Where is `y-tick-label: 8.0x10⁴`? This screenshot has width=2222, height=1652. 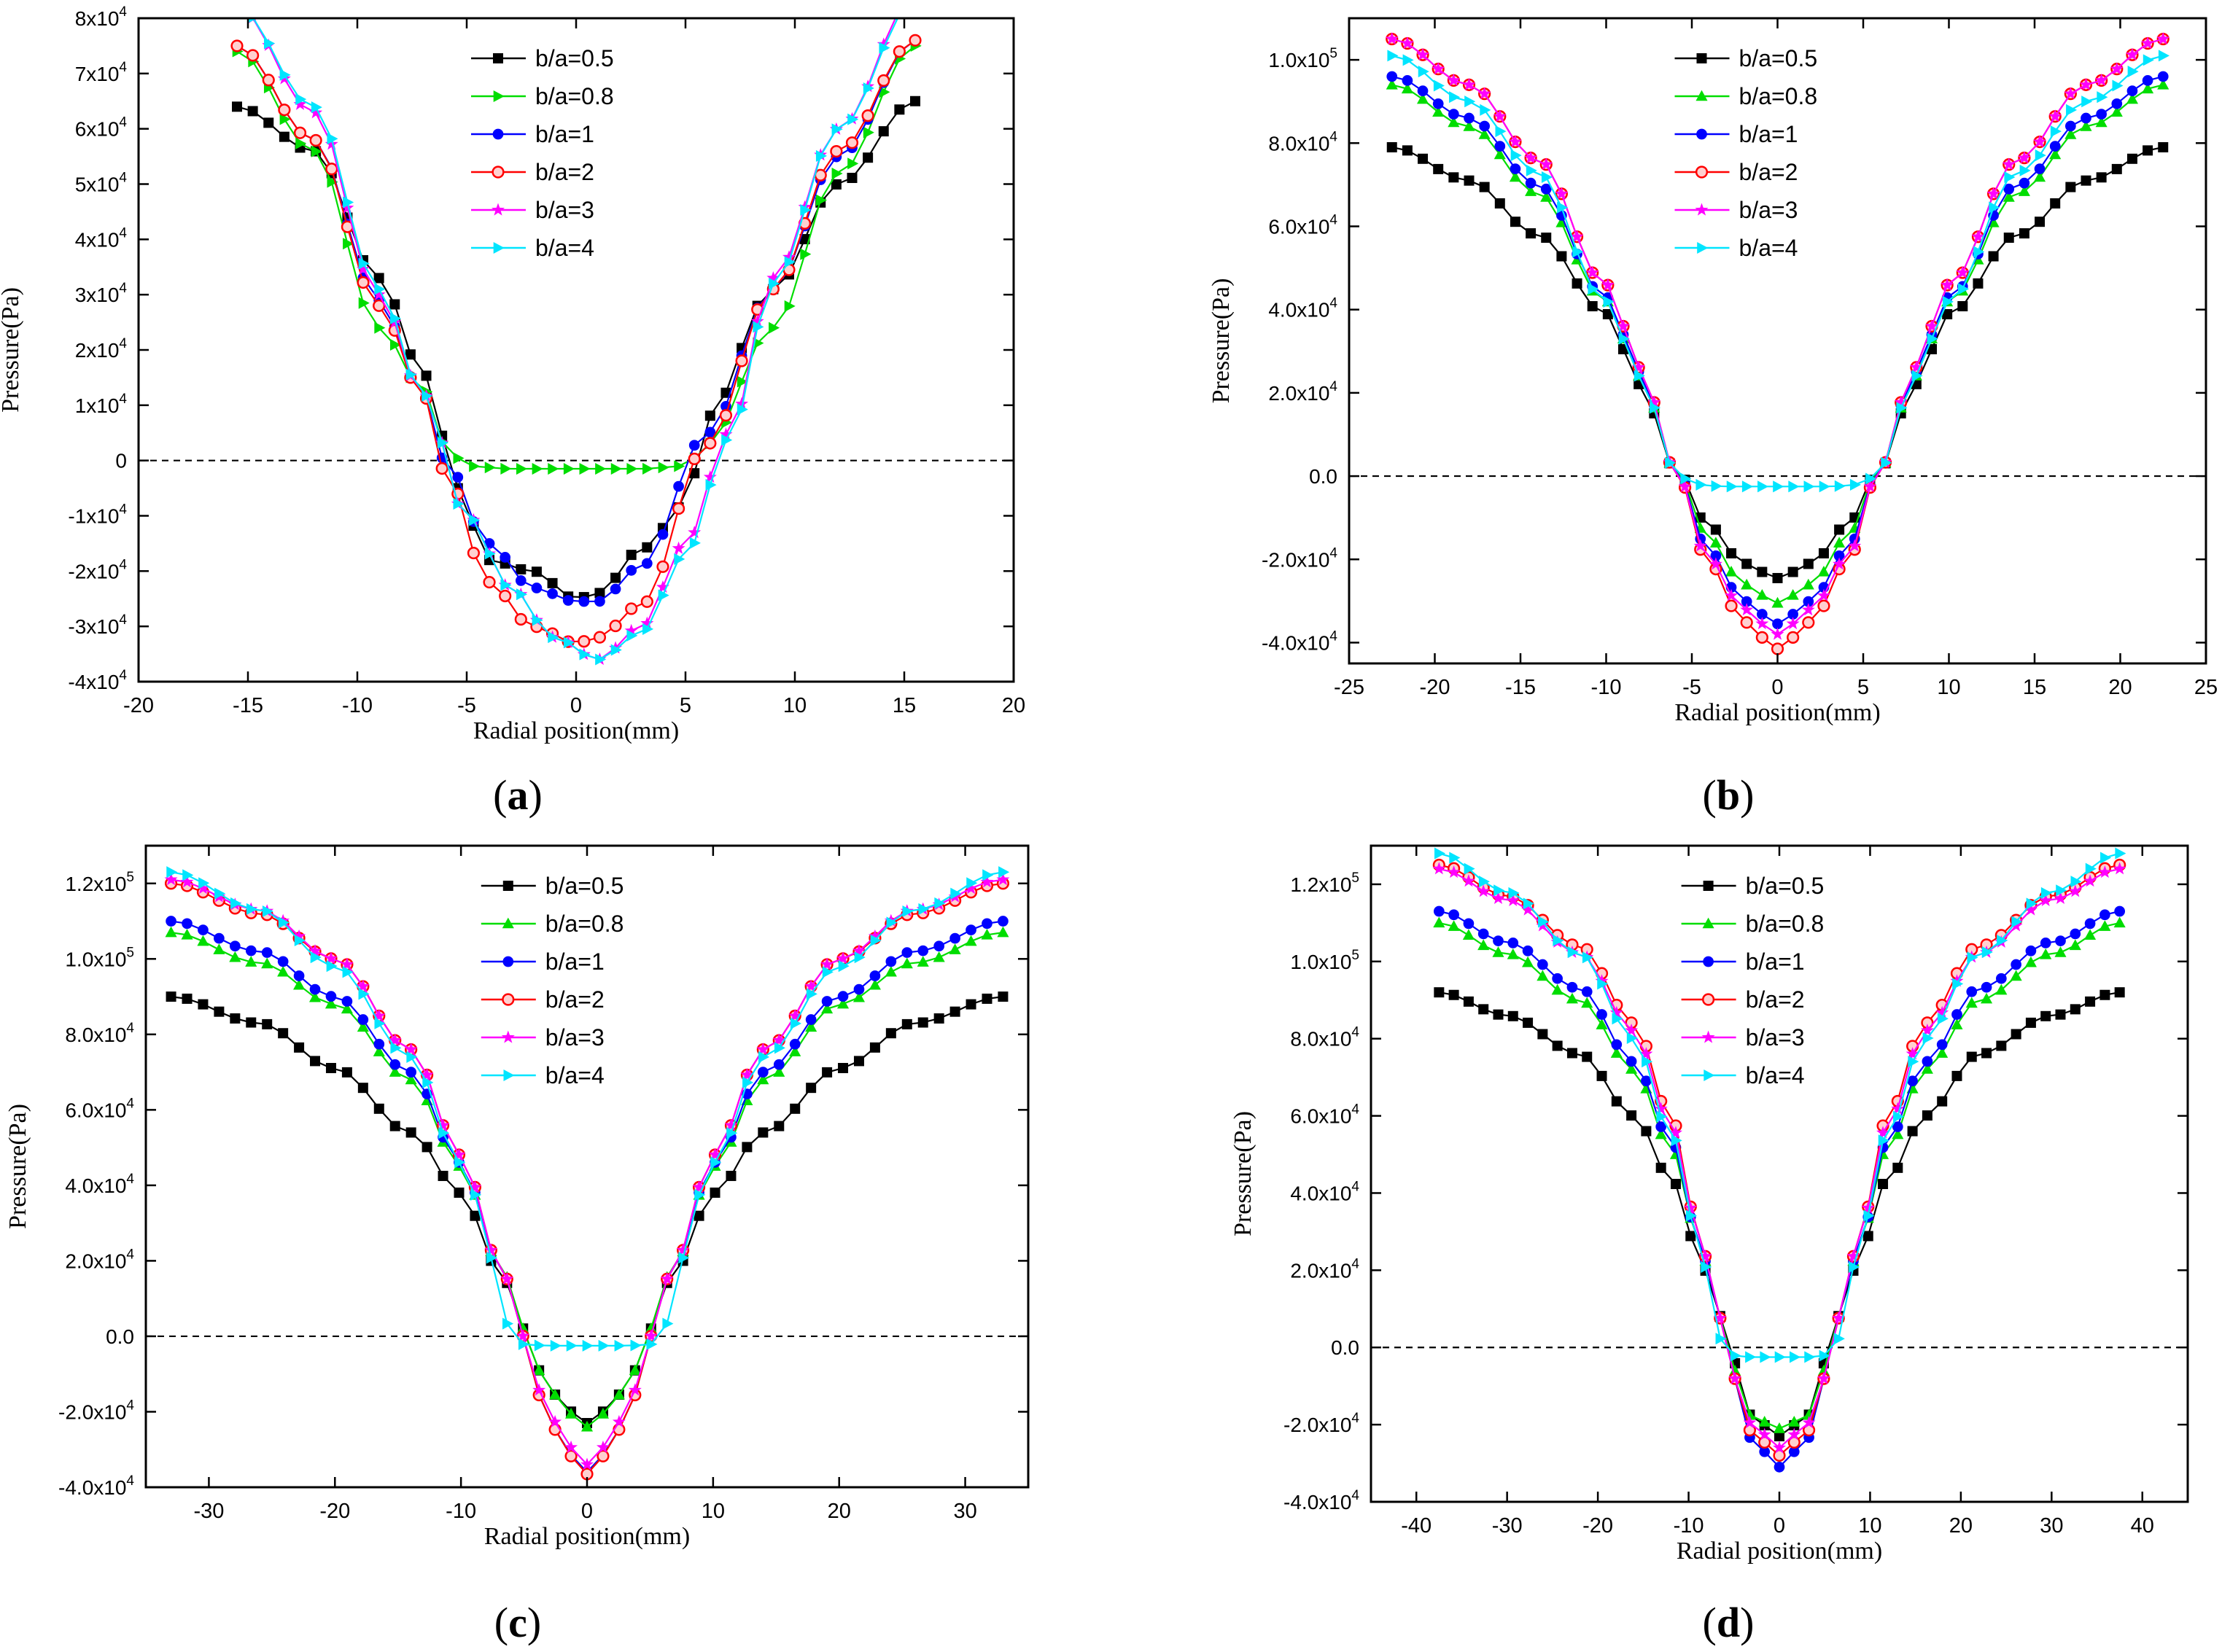 y-tick-label: 8.0x10⁴ is located at coordinates (100, 1033).